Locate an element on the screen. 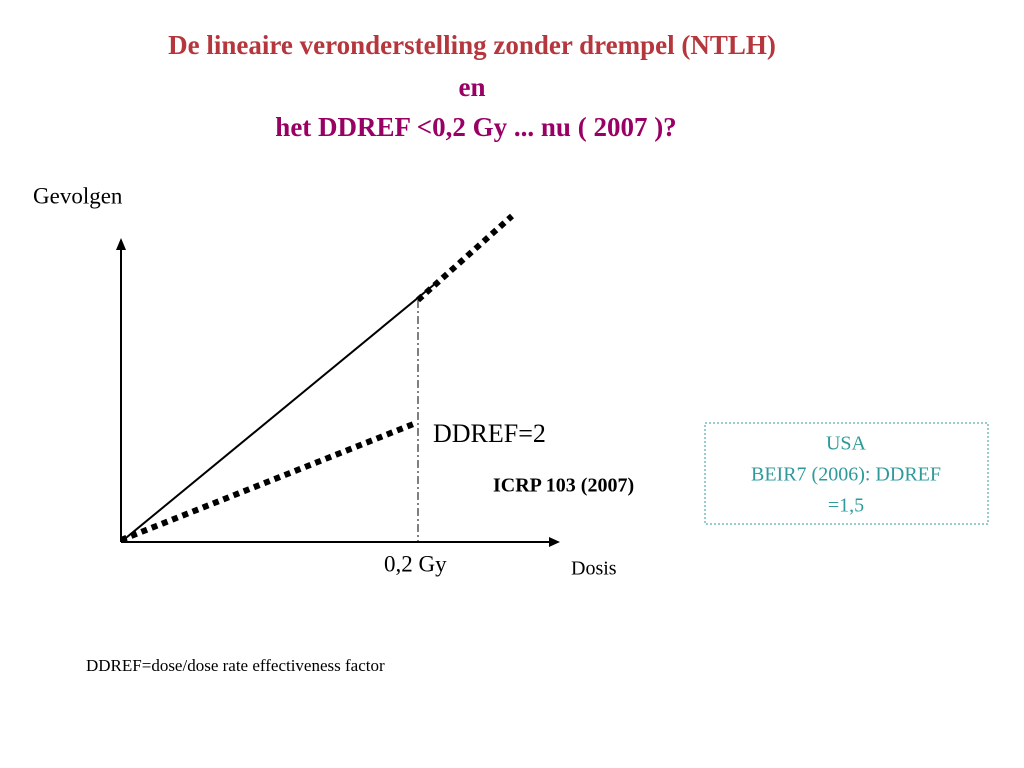 The height and width of the screenshot is (768, 1024). y-axis-label: Gevolgen is located at coordinates (78, 195).